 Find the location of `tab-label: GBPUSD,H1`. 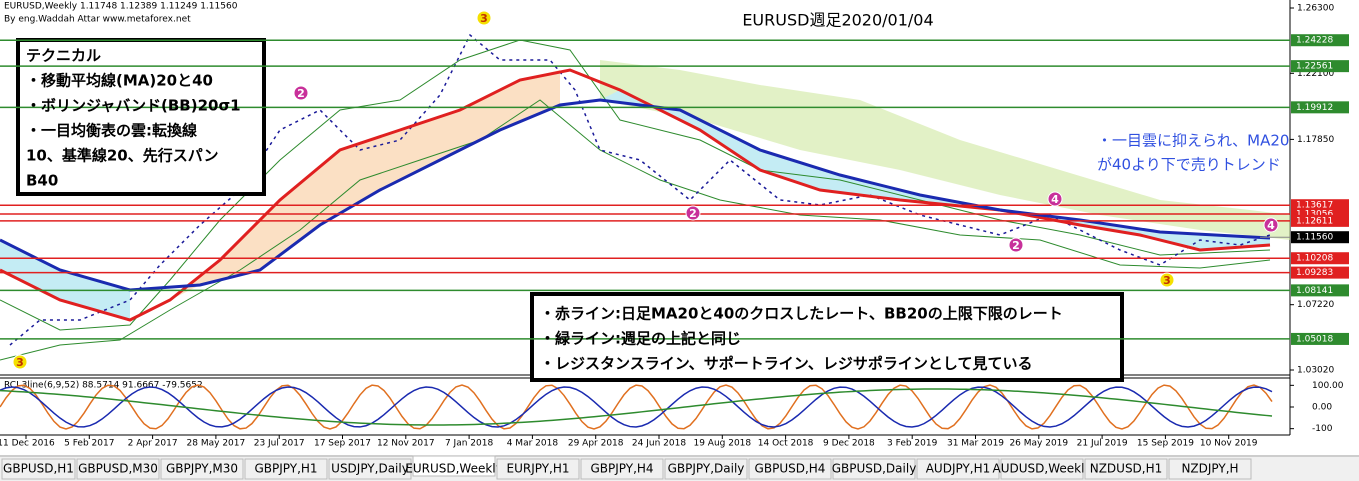

tab-label: GBPUSD,H1 is located at coordinates (38, 469).